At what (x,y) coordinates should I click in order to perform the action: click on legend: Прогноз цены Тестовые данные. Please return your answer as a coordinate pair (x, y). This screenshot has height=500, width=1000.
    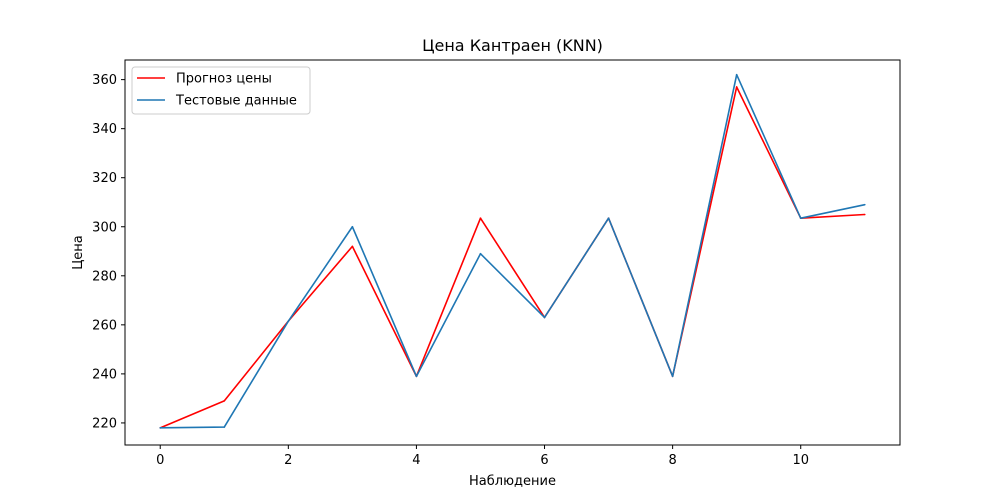
    Looking at the image, I should click on (221, 90).